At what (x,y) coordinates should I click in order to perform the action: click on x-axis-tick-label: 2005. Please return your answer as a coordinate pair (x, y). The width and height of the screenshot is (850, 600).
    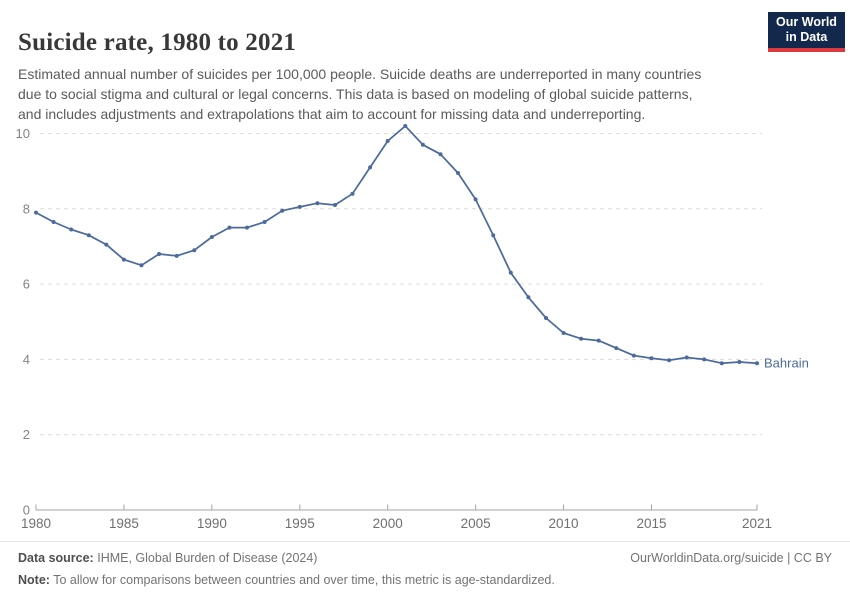
    Looking at the image, I should click on (476, 523).